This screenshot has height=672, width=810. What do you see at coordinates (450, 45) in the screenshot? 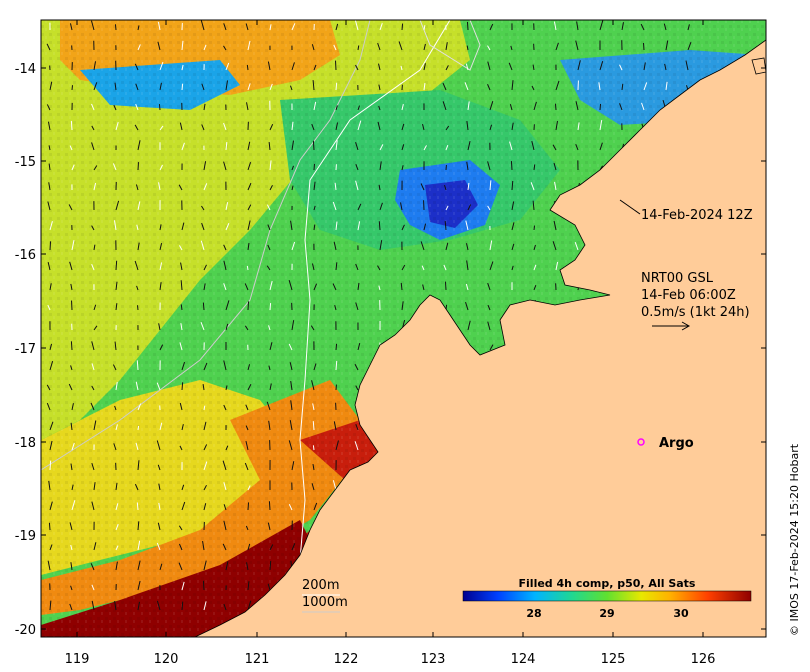
I see `contour-loop` at bounding box center [450, 45].